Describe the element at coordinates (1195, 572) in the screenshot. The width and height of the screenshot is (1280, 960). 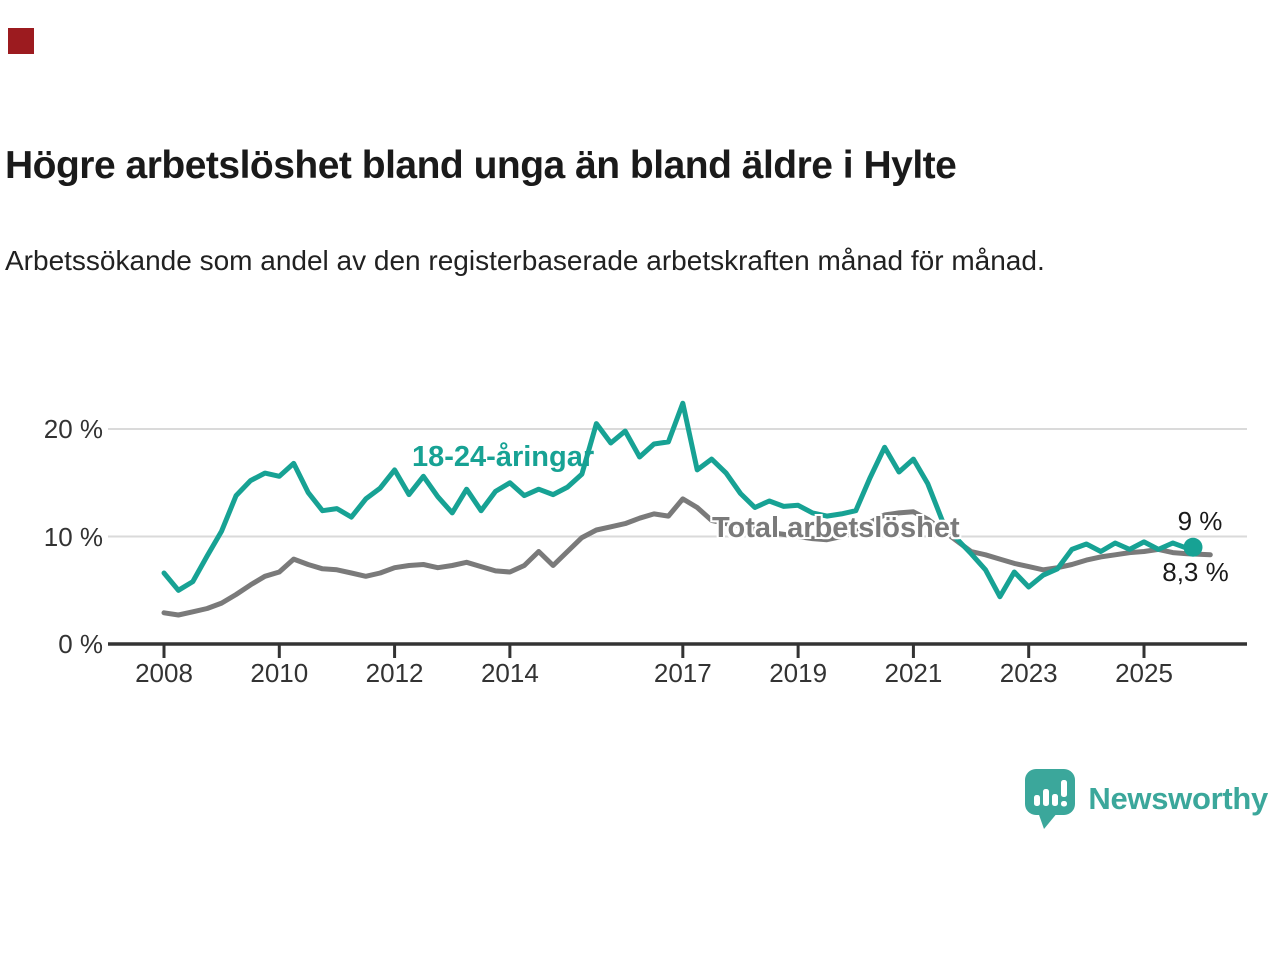
I see `end-value-label-total: 8,3 %` at that location.